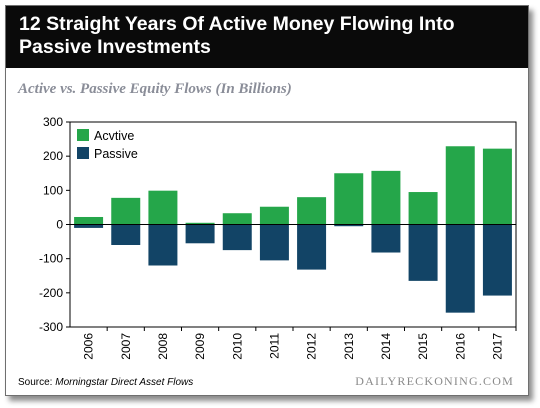 This screenshot has height=408, width=540. I want to click on x-tick-label: 2015, so click(423, 346).